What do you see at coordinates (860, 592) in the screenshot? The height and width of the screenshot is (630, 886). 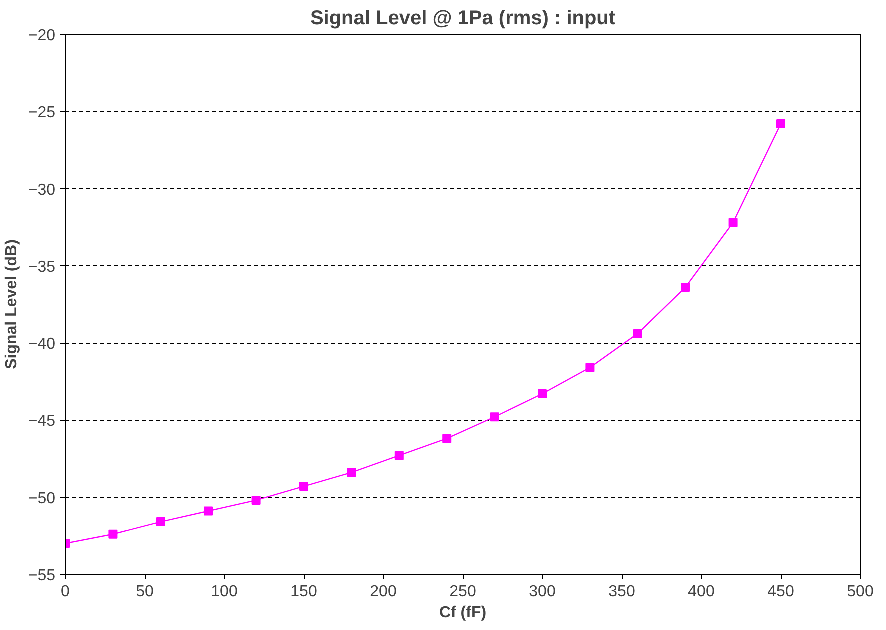 I see `x-tick-label: 500` at bounding box center [860, 592].